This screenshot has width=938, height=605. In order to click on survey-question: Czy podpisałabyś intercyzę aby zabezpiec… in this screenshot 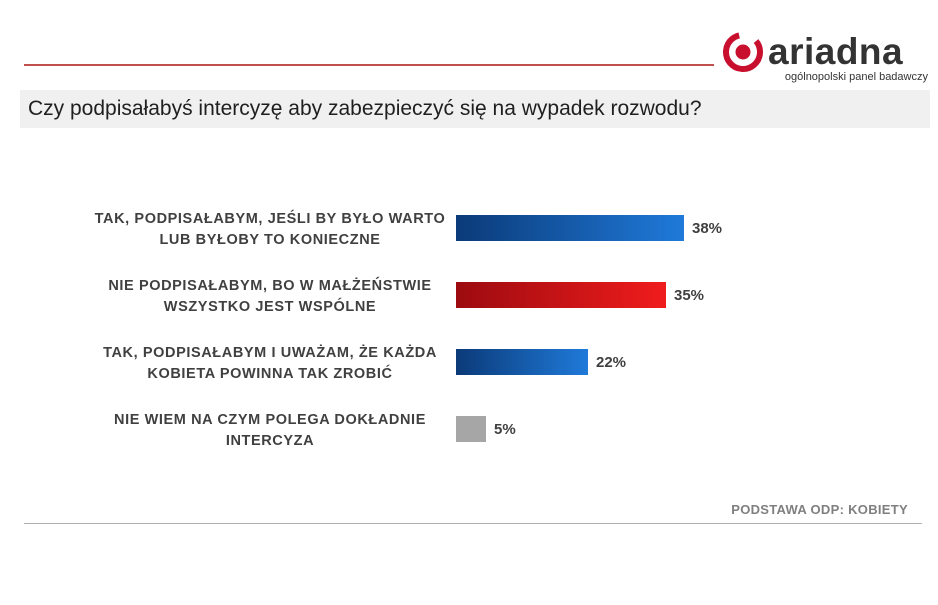, I will do `click(365, 108)`.